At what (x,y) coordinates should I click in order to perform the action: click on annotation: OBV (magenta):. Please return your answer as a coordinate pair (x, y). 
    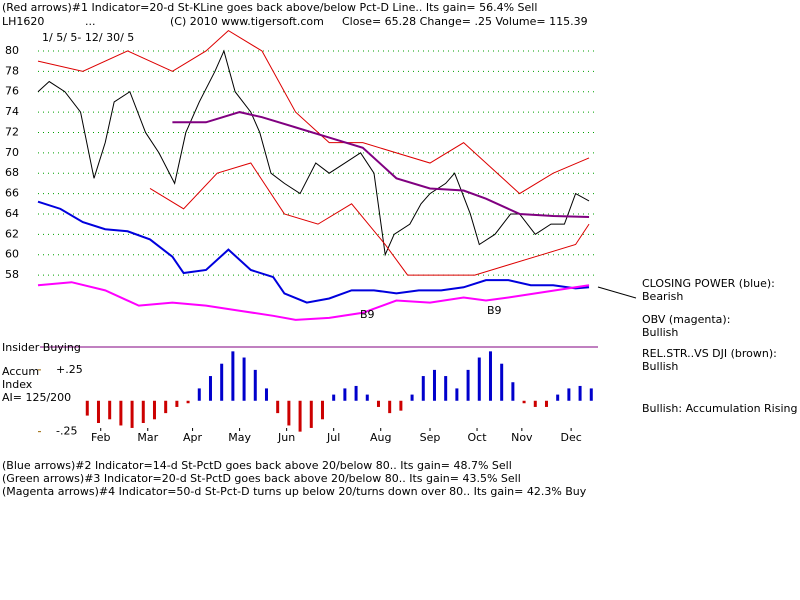
    Looking at the image, I should click on (686, 319).